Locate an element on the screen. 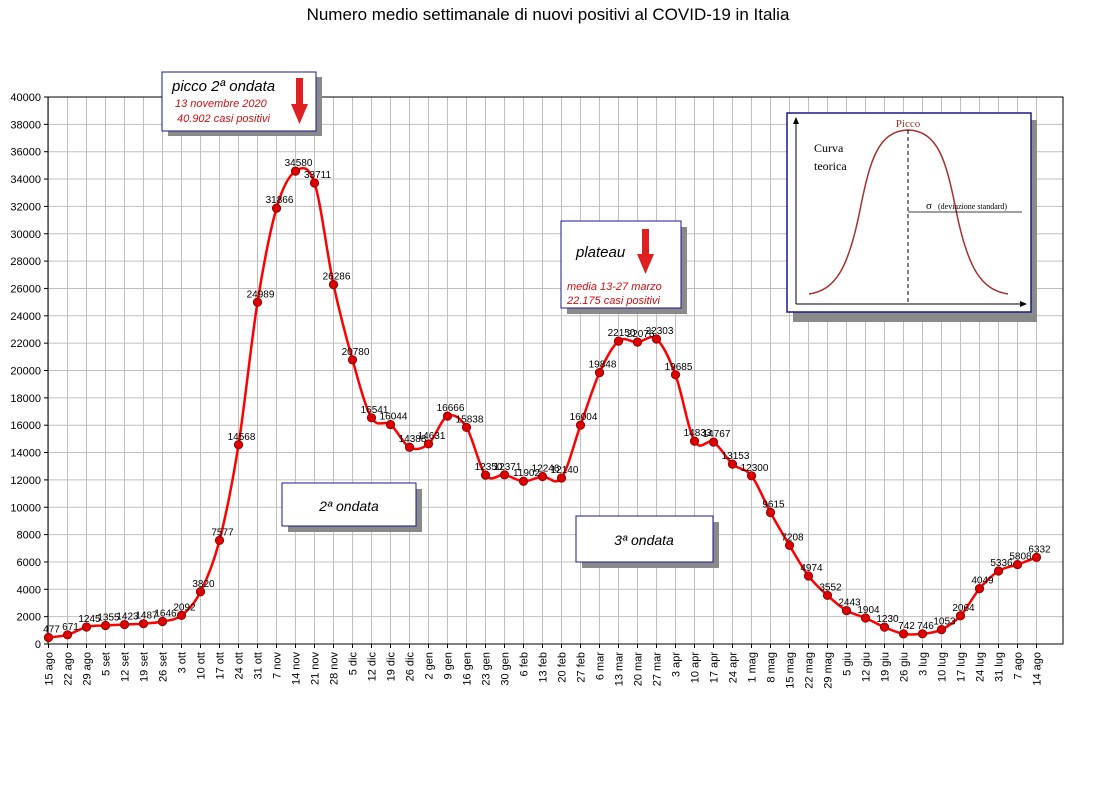  plateau-annotation-title: plateau is located at coordinates (600, 252).